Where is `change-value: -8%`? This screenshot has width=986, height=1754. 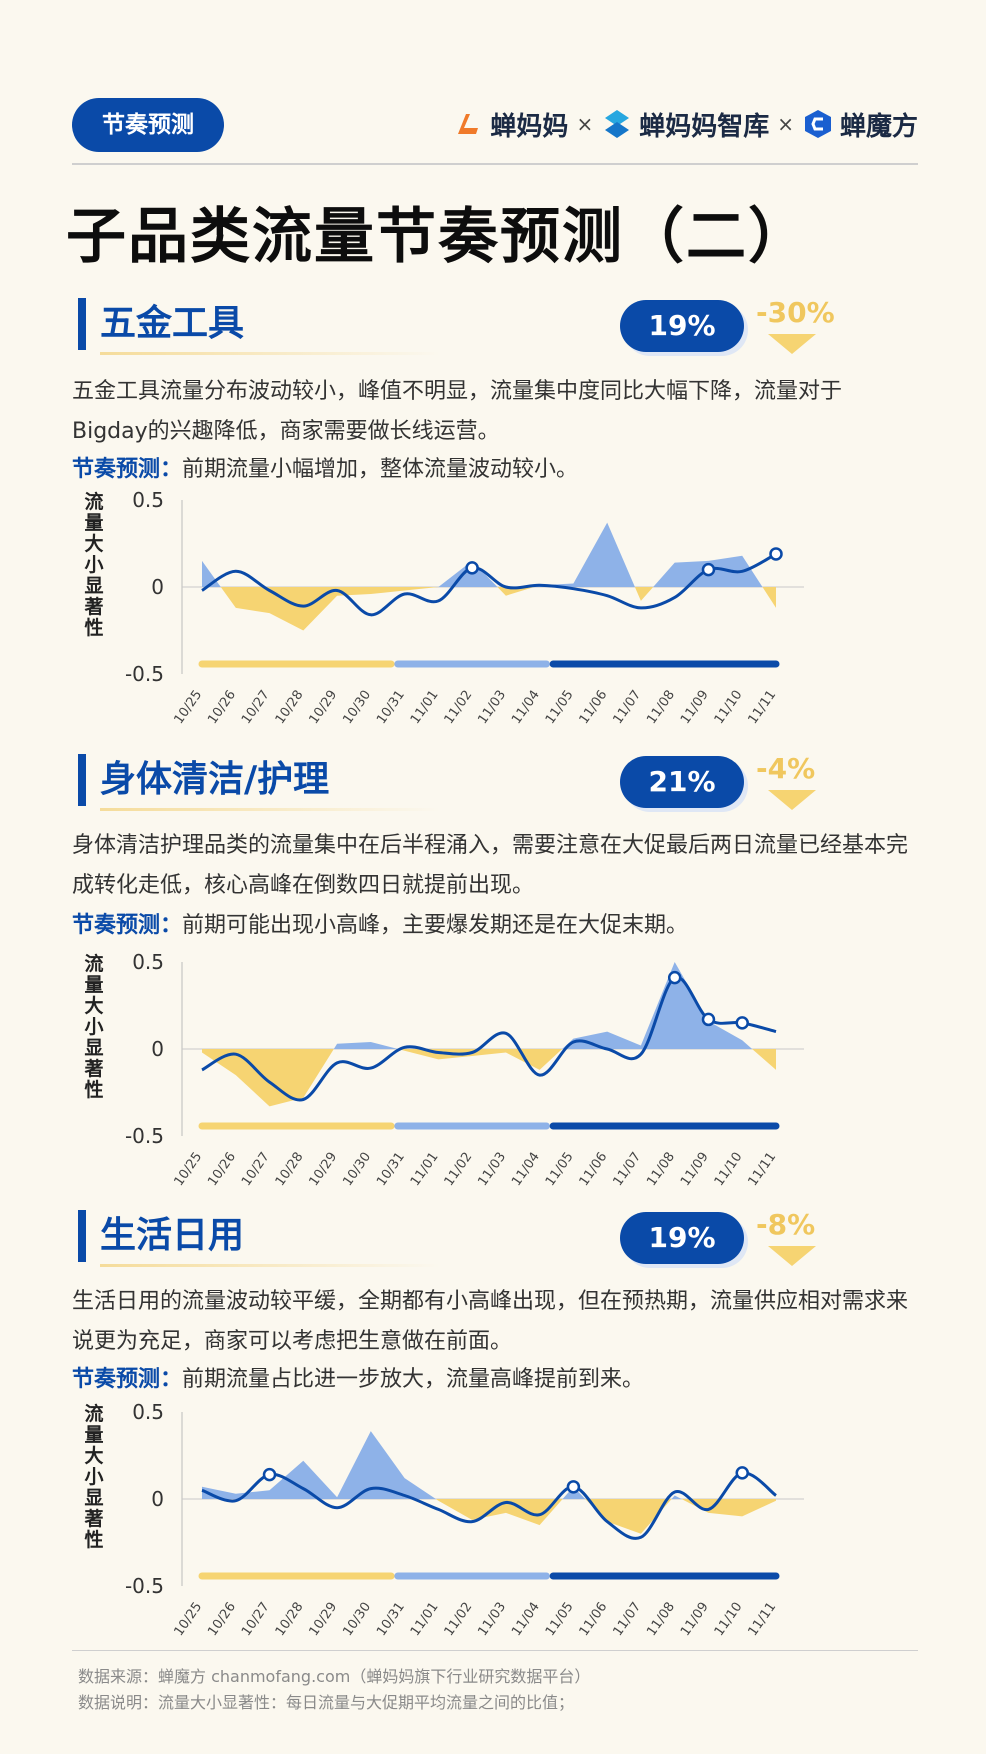 change-value: -8% is located at coordinates (786, 1224).